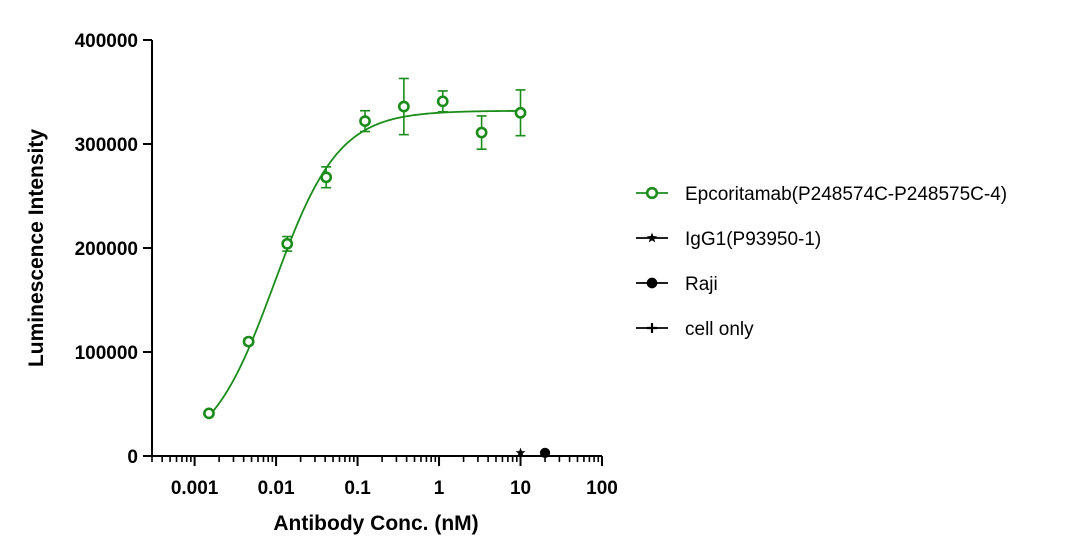 This screenshot has width=1084, height=556. I want to click on x-tick-label: 1, so click(439, 488).